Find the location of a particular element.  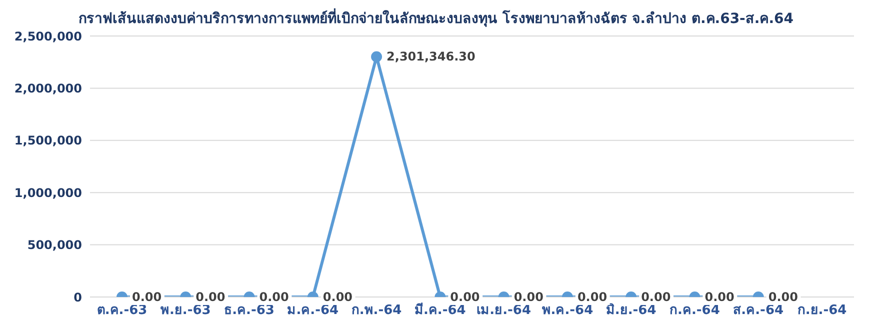

x-tick-label: พ.ค.-64 is located at coordinates (568, 310).